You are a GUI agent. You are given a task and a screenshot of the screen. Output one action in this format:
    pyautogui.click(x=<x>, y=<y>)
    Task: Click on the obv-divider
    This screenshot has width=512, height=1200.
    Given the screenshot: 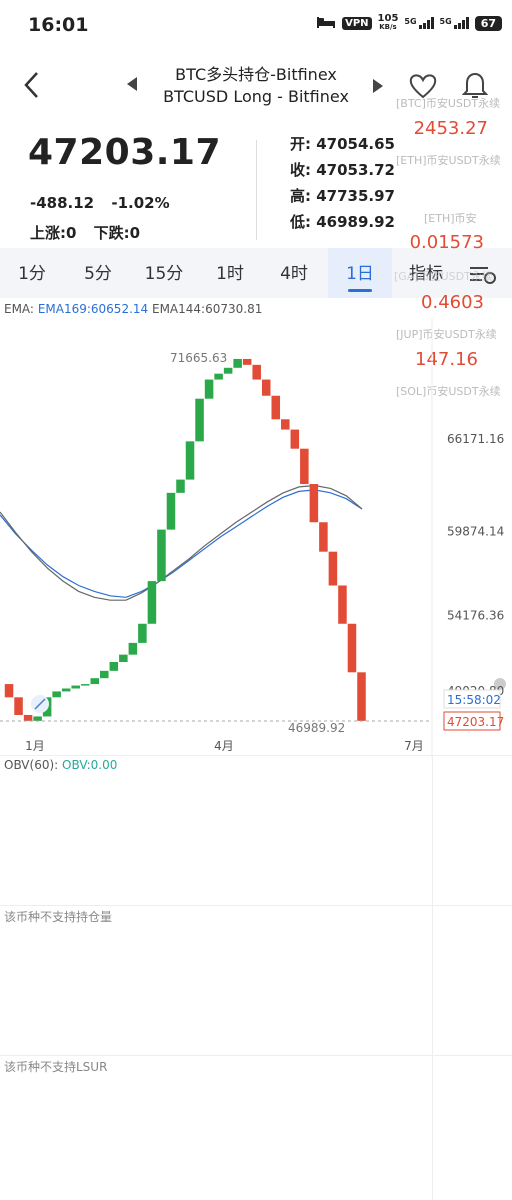 What is the action you would take?
    pyautogui.click(x=256, y=755)
    